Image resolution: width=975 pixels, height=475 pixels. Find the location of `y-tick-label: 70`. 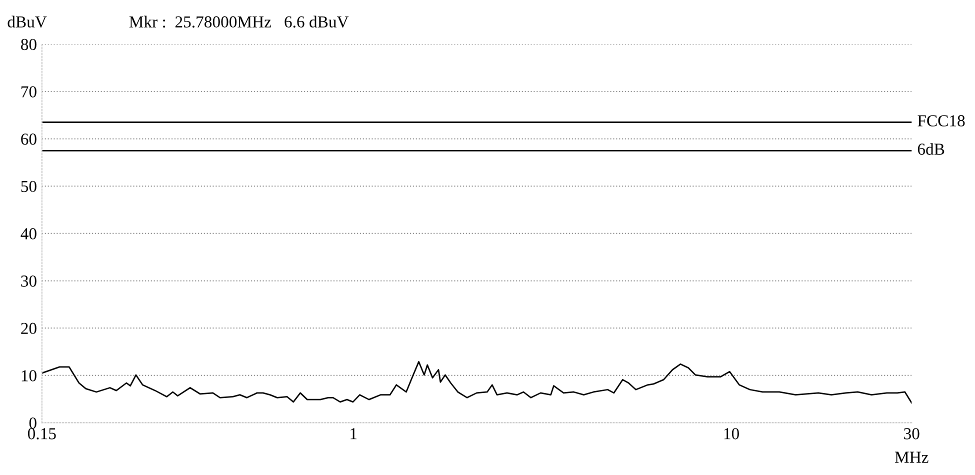

y-tick-label: 70 is located at coordinates (28, 92).